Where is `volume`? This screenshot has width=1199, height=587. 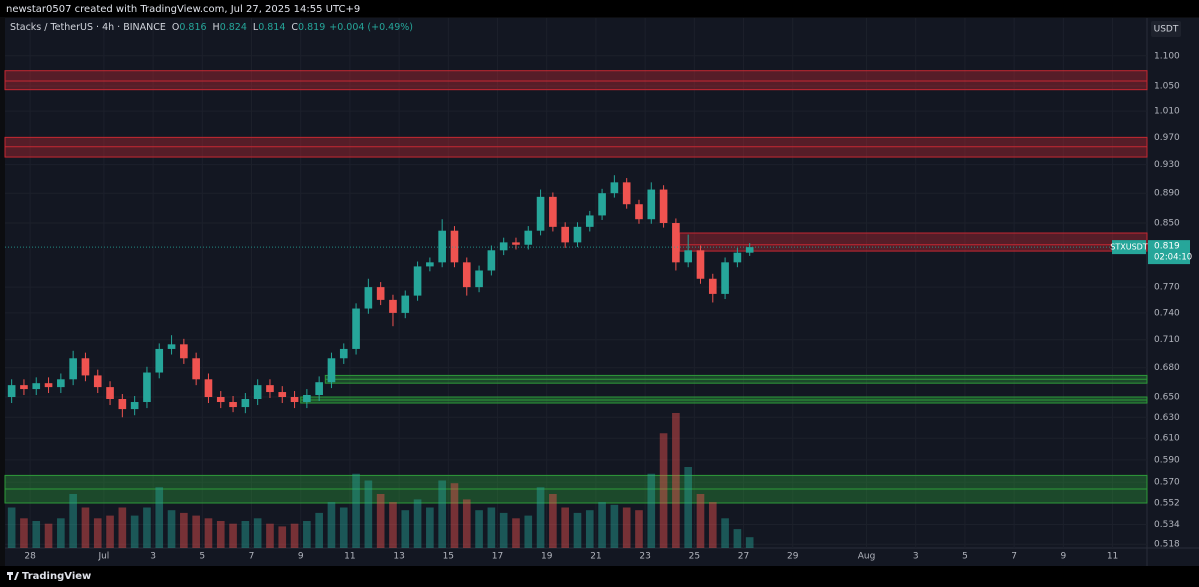
volume is located at coordinates (380, 480).